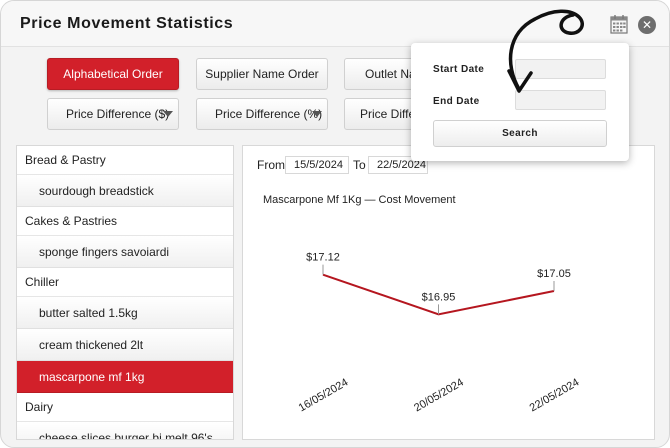 This screenshot has height=448, width=670. What do you see at coordinates (555, 395) in the screenshot?
I see `x-tick-label: 22/05/2024` at bounding box center [555, 395].